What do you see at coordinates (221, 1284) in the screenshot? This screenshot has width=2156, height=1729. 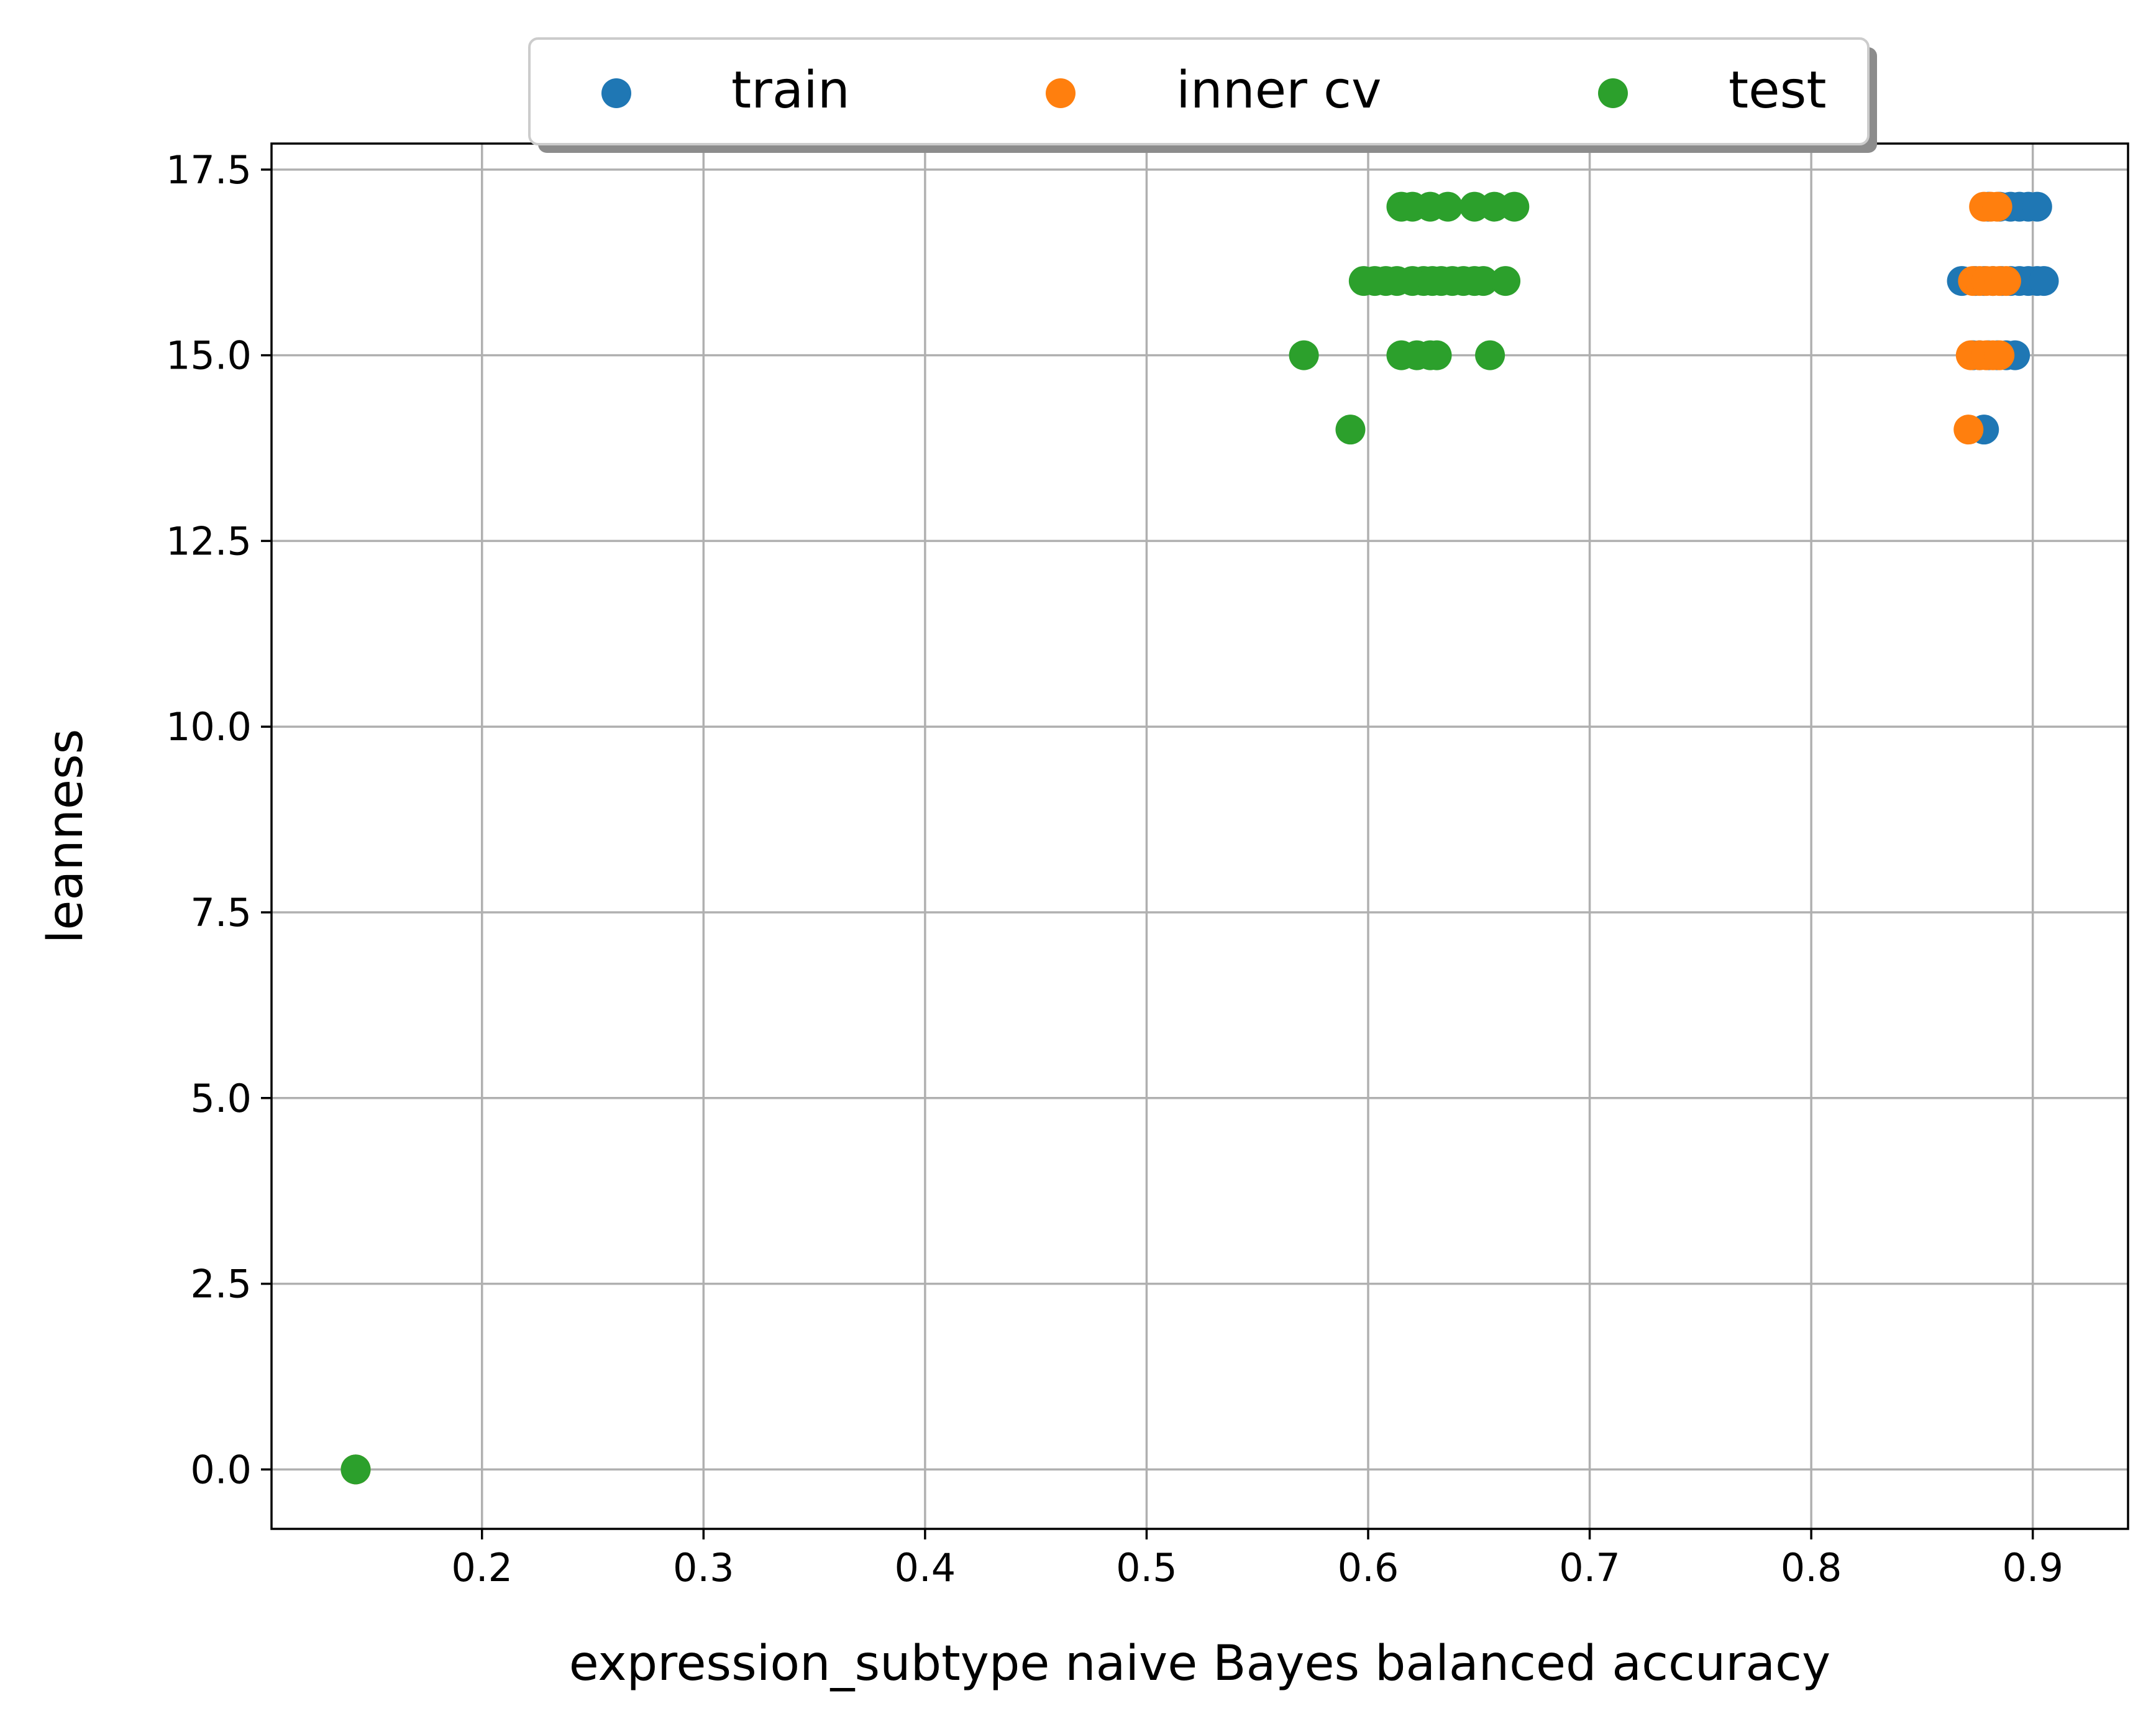 I see `y-tick-label: 2.5` at bounding box center [221, 1284].